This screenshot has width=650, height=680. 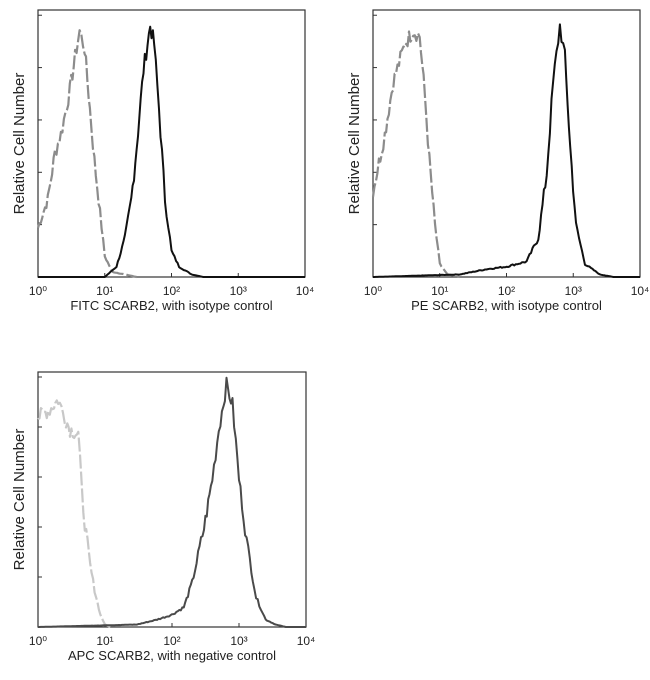 What do you see at coordinates (506, 305) in the screenshot?
I see `x-axis-label: PE SCARB2, with isotype control` at bounding box center [506, 305].